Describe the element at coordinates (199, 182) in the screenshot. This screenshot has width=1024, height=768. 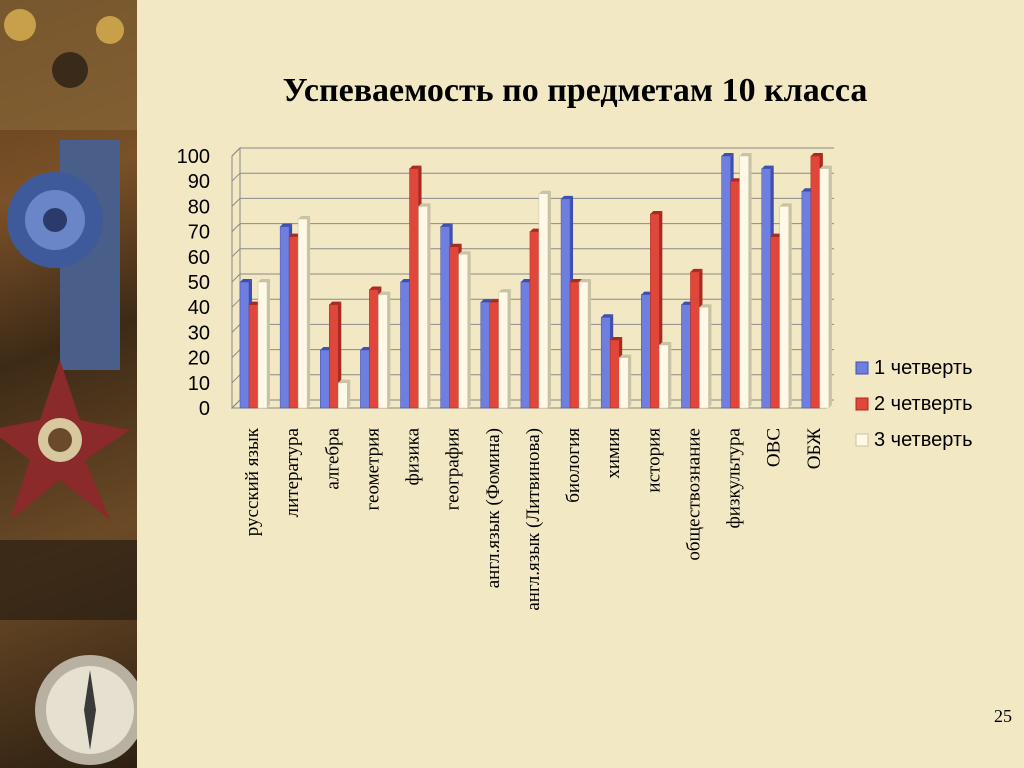
I see `y-tick-label: 90` at that location.